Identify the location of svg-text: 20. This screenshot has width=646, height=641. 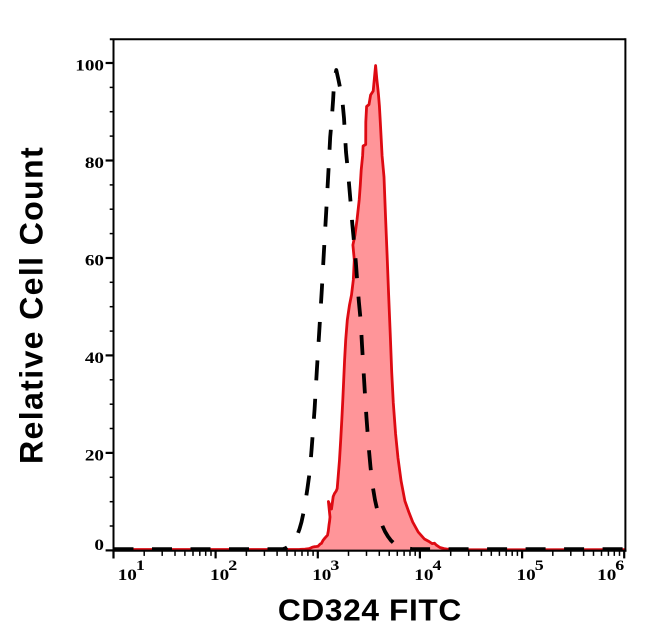
(94, 455).